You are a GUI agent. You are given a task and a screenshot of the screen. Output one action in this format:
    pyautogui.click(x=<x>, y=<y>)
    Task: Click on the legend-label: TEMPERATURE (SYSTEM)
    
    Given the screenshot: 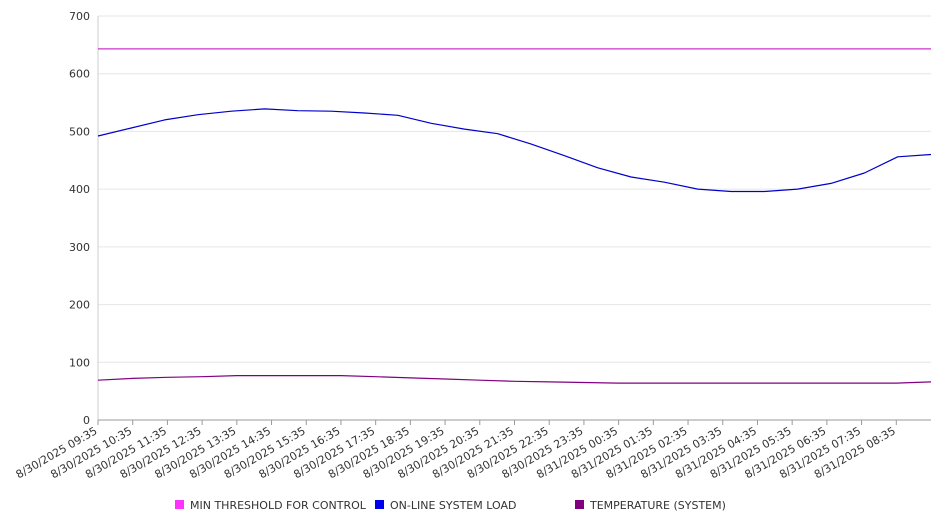 What is the action you would take?
    pyautogui.click(x=657, y=505)
    